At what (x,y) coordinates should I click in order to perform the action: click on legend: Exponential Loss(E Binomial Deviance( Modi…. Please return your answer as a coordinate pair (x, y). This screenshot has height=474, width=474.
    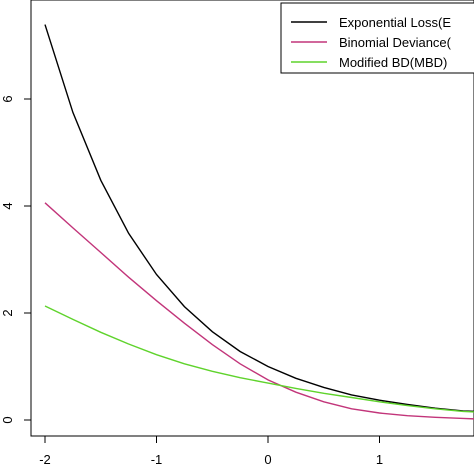
    Looking at the image, I should click on (377, 38).